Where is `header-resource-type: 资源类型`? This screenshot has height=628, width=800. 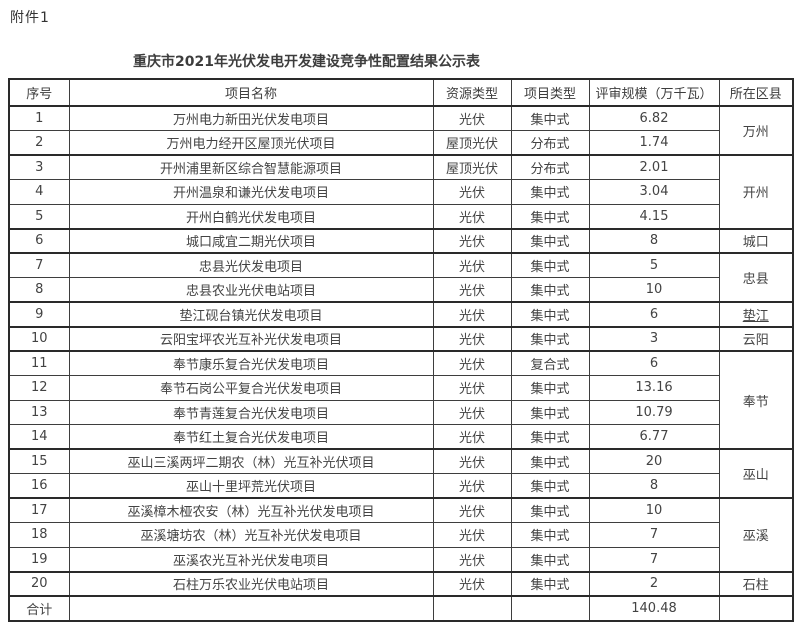 header-resource-type: 资源类型 is located at coordinates (472, 92).